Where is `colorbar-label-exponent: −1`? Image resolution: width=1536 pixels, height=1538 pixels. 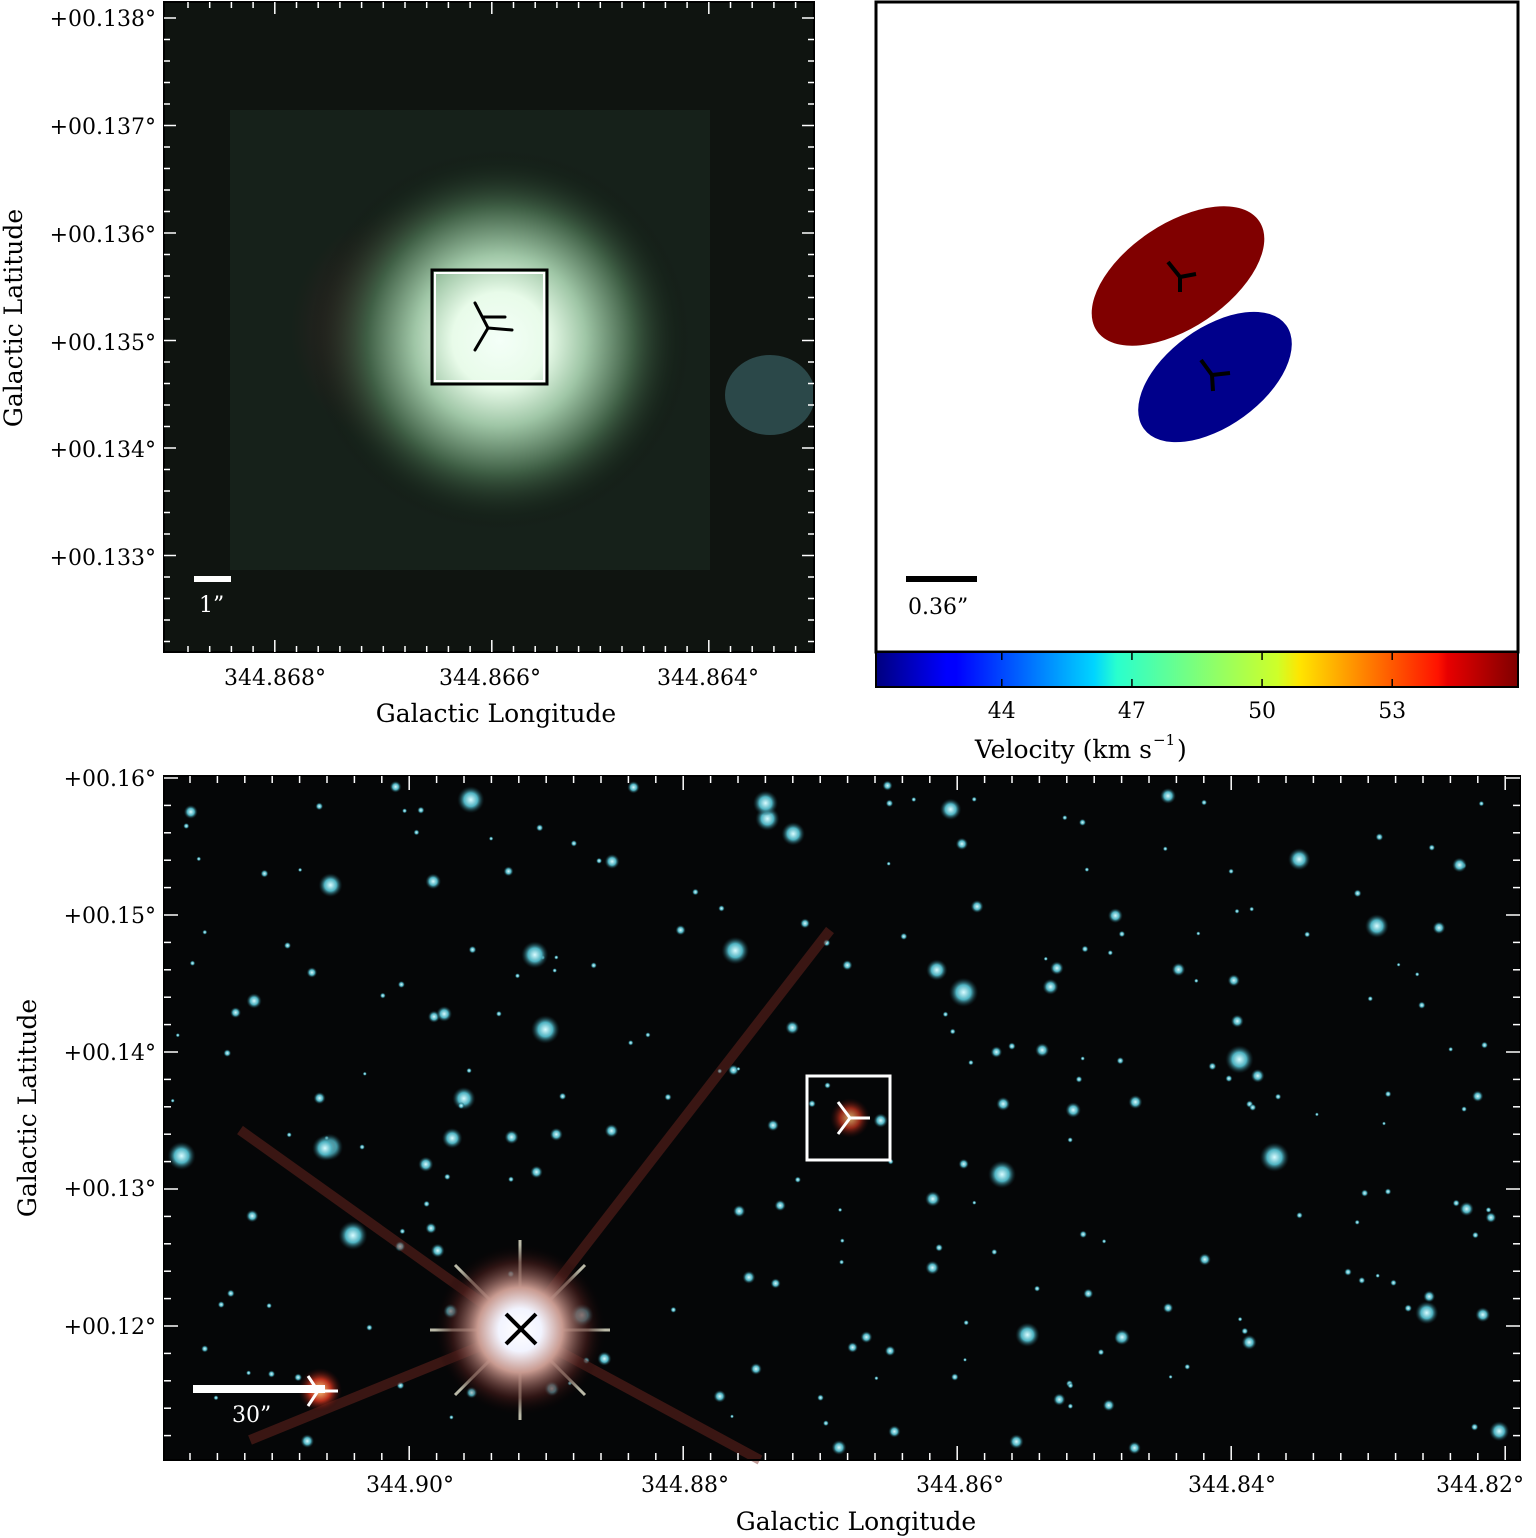 colorbar-label-exponent: −1 is located at coordinates (1164, 740).